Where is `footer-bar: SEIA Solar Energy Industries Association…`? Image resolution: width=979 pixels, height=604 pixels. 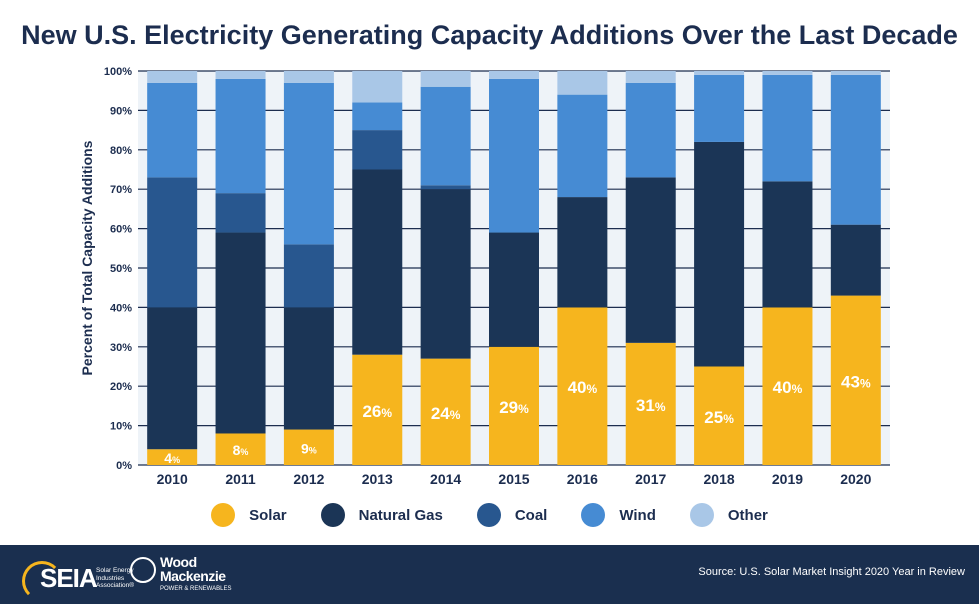
footer-bar: SEIA Solar Energy Industries Association… is located at coordinates (489, 574).